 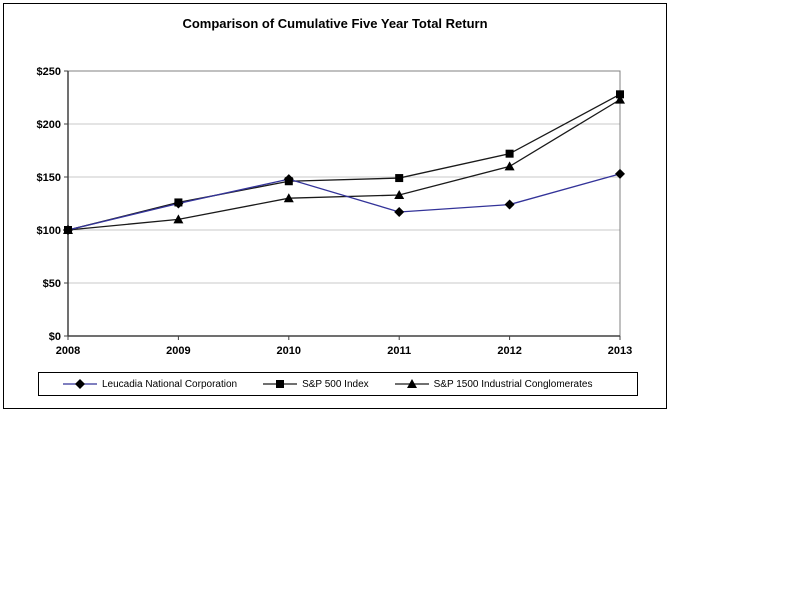 I want to click on diamond-line-marker-icon, so click(x=80, y=384).